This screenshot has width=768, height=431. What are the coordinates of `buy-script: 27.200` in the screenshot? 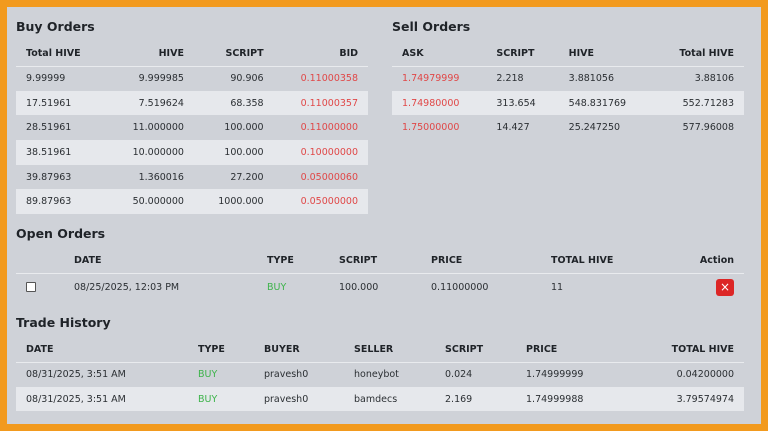 It's located at (247, 177).